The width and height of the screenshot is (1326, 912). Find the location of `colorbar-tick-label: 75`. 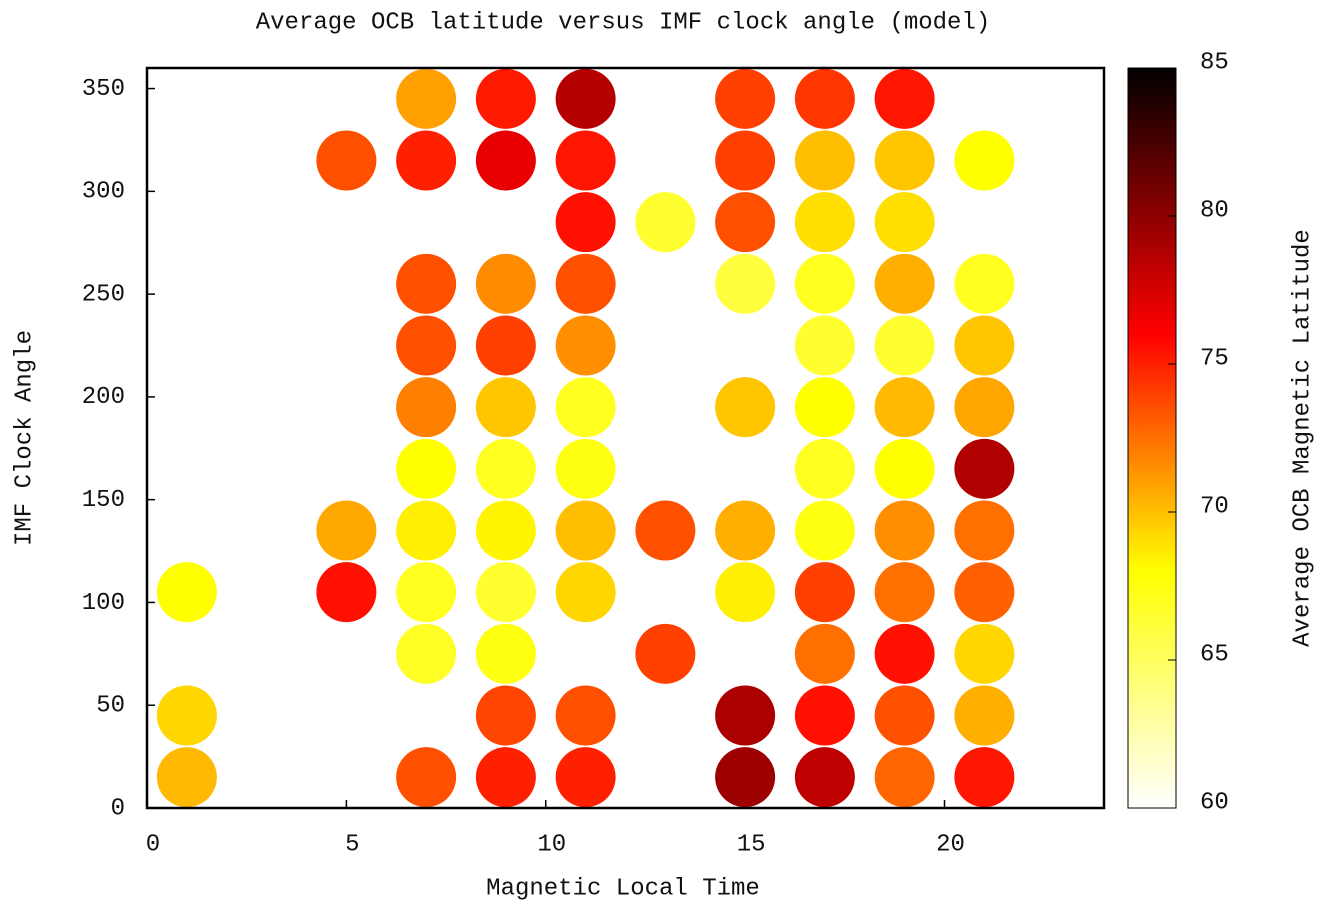

colorbar-tick-label: 75 is located at coordinates (1214, 358).